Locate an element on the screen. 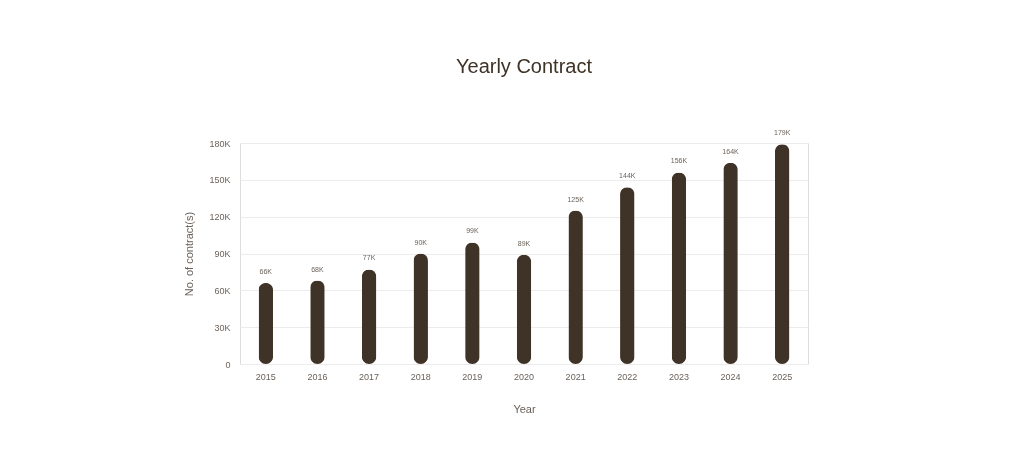 The height and width of the screenshot is (449, 1024). x-tick-label: 2024 is located at coordinates (730, 376).